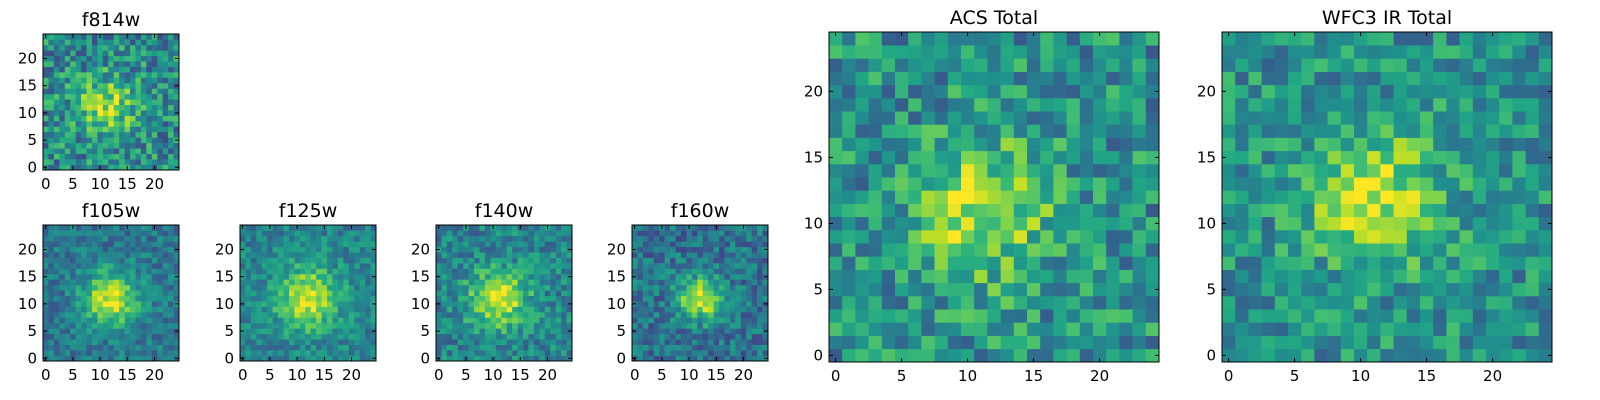 This screenshot has width=1600, height=400. I want to click on x-tick-label: 0, so click(243, 375).